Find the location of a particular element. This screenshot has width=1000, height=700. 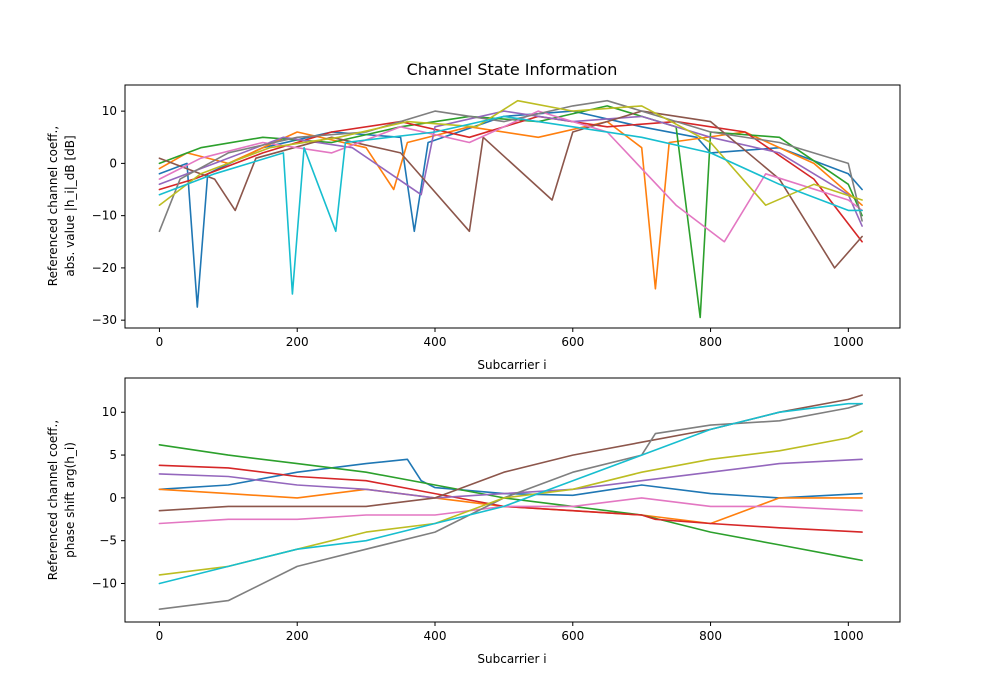

phase-x-tick-label: 600 is located at coordinates (572, 636).